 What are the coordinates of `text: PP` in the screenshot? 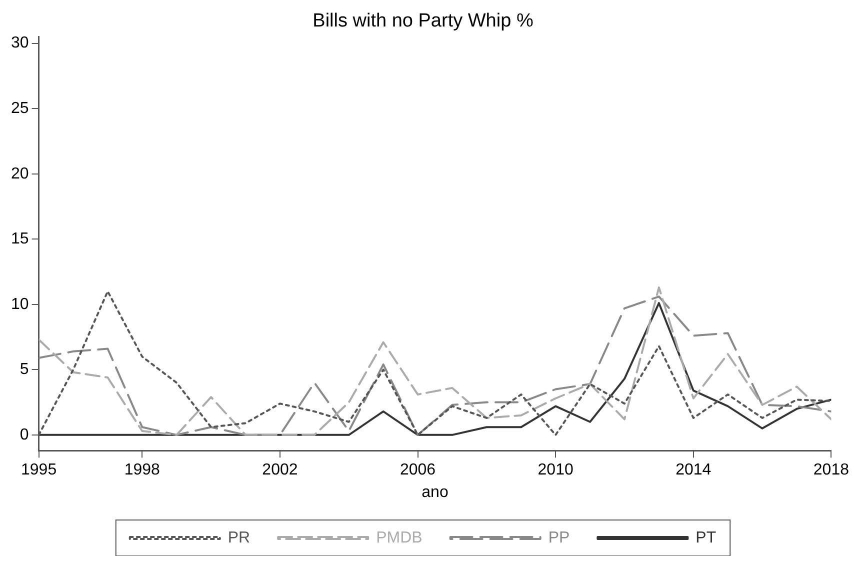 It's located at (559, 537).